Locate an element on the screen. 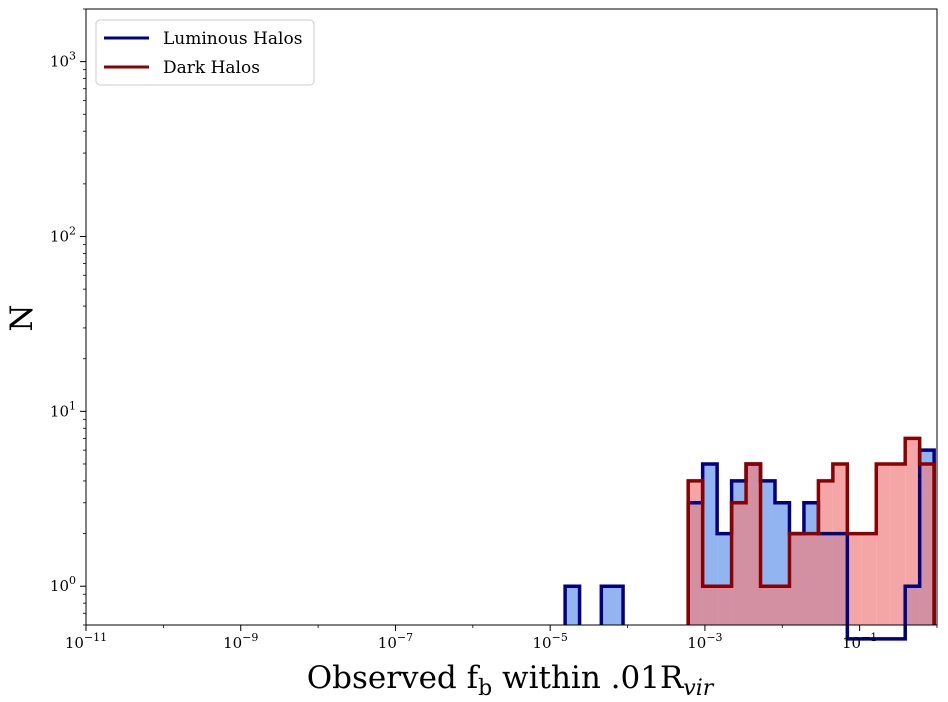 The width and height of the screenshot is (948, 702). x-tick-label-3: 10⁻⁵ is located at coordinates (550, 641).